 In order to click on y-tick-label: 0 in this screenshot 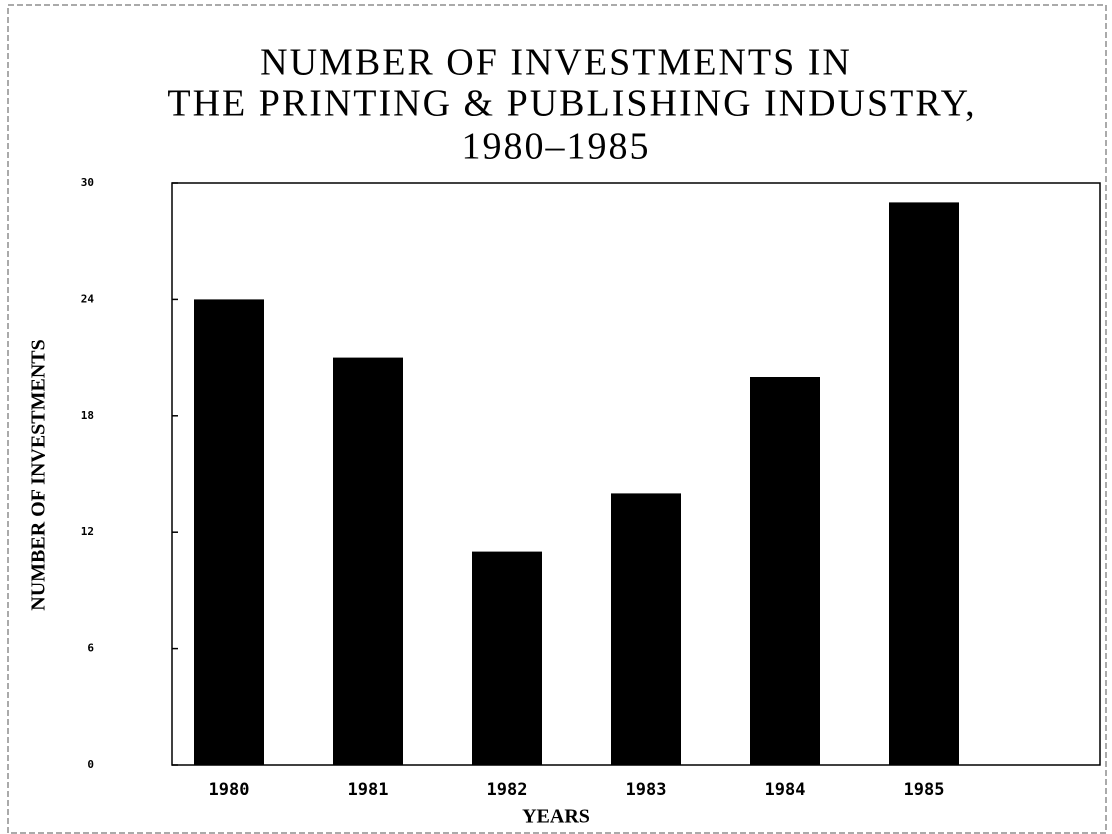, I will do `click(90, 764)`.